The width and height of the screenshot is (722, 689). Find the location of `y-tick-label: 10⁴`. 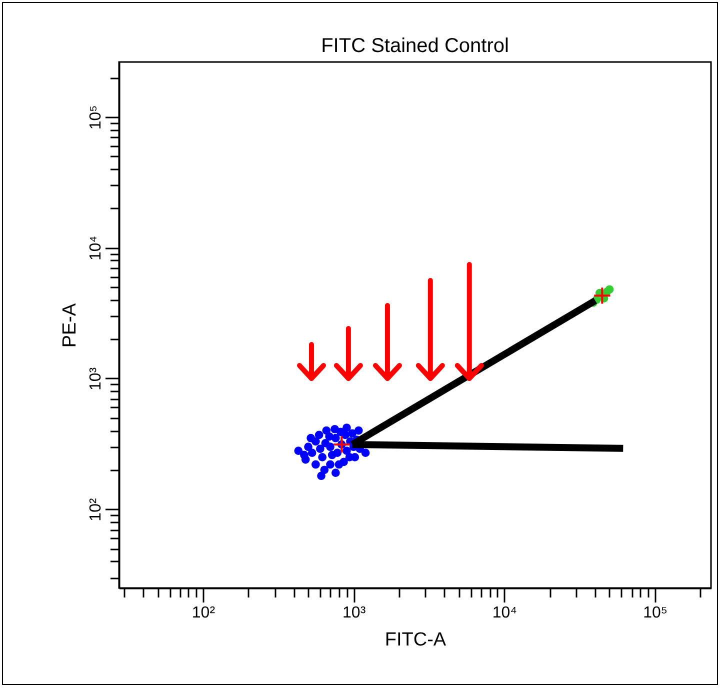

y-tick-label: 10⁴ is located at coordinates (96, 248).